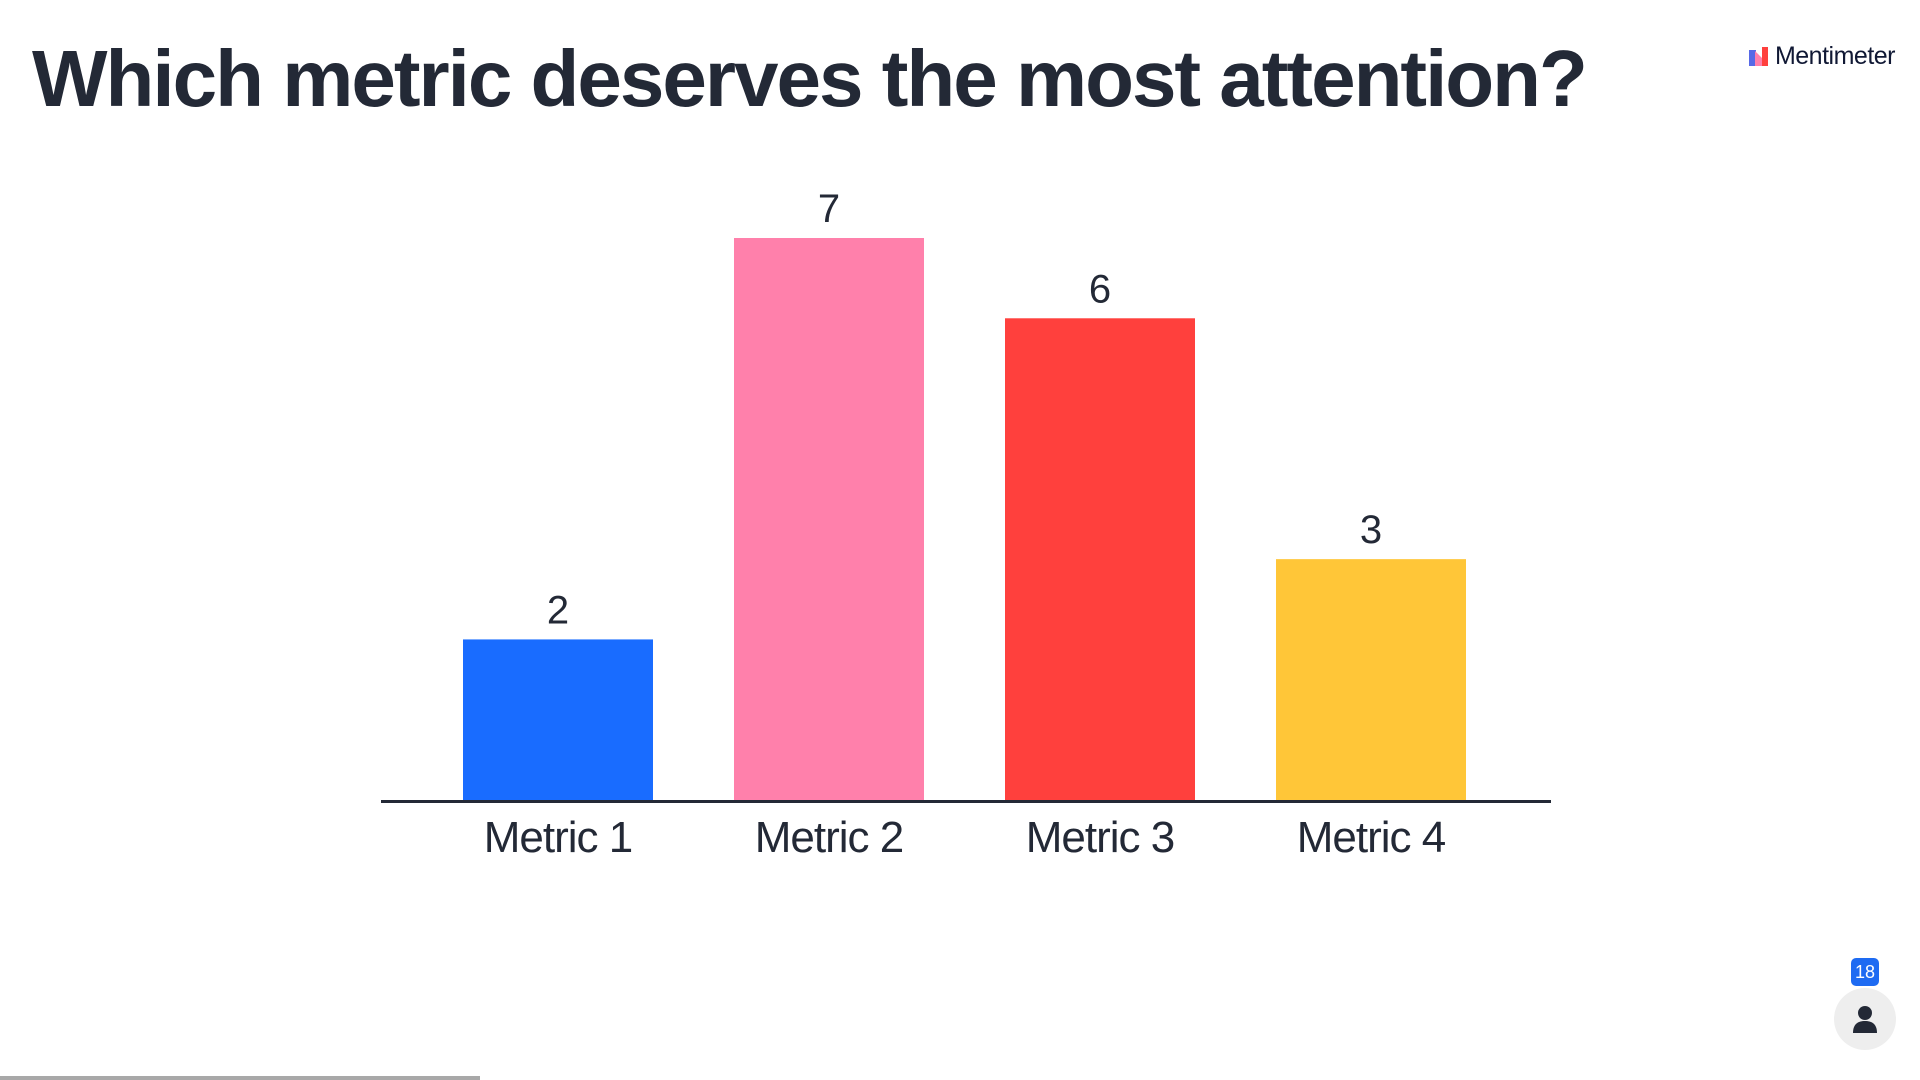 This screenshot has height=1080, width=1920. I want to click on category-label-4: Metric 4, so click(1371, 837).